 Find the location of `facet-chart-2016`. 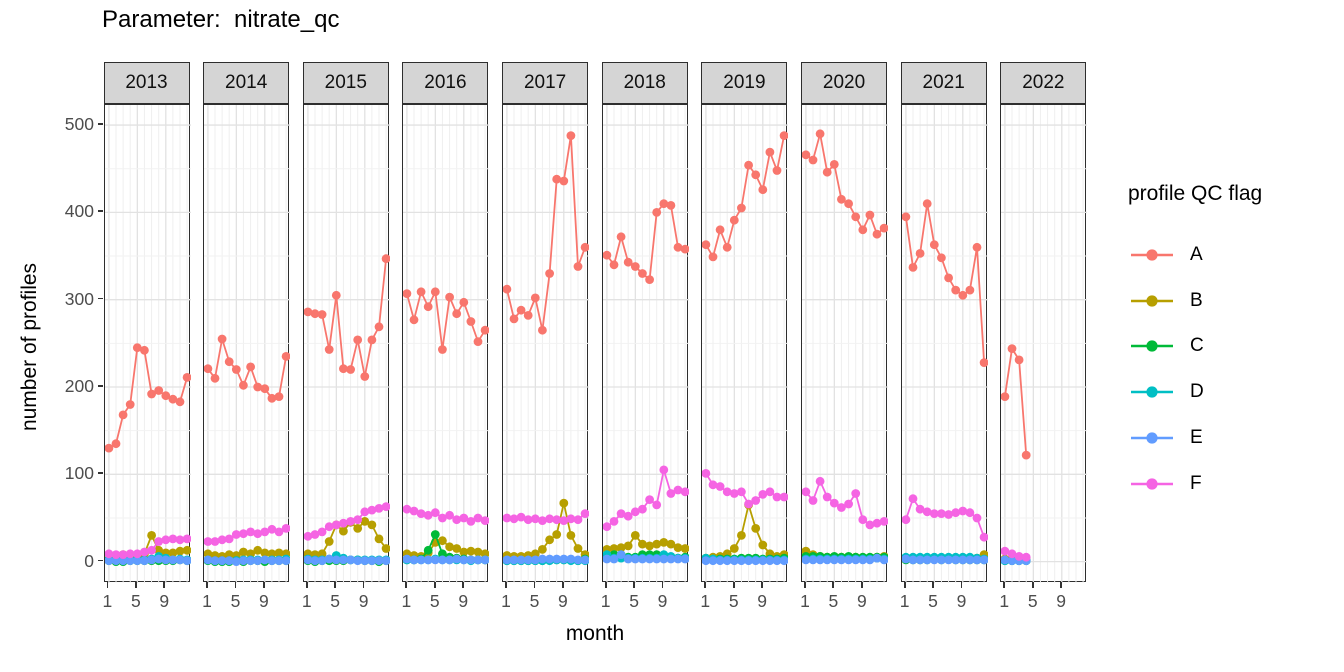

facet-chart-2016 is located at coordinates (446, 344).